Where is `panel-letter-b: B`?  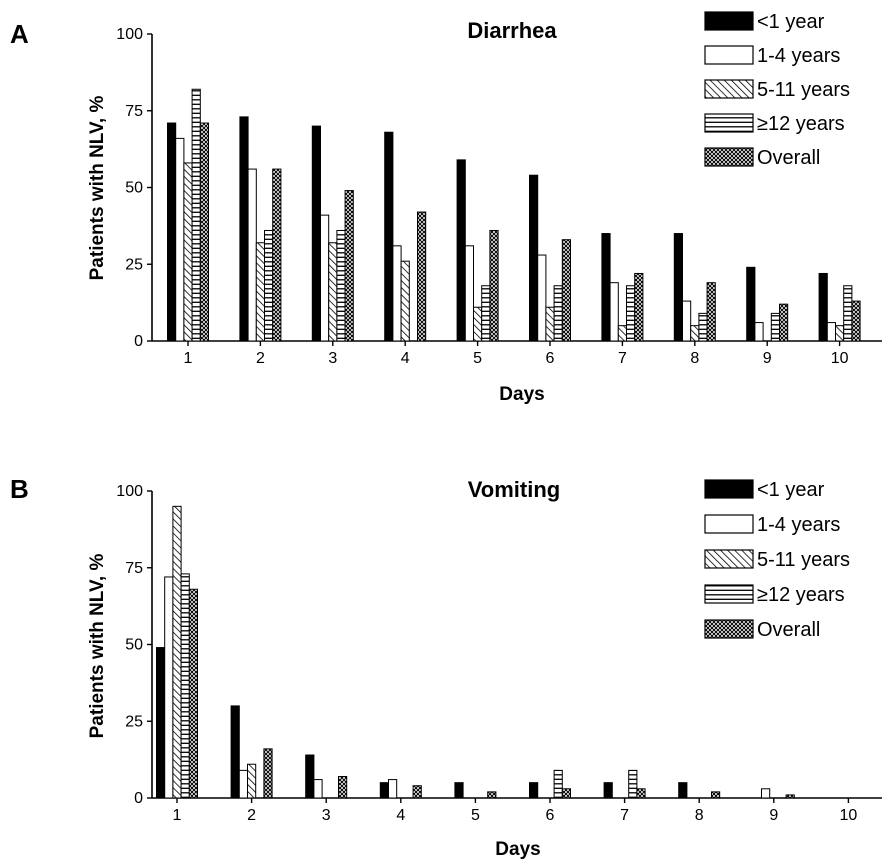 panel-letter-b: B is located at coordinates (19, 489).